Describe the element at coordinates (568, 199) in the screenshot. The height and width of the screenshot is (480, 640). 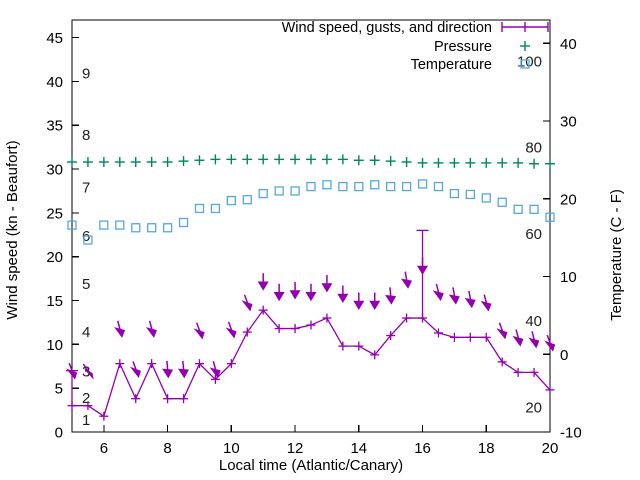
I see `y2-tick-label: 20` at that location.